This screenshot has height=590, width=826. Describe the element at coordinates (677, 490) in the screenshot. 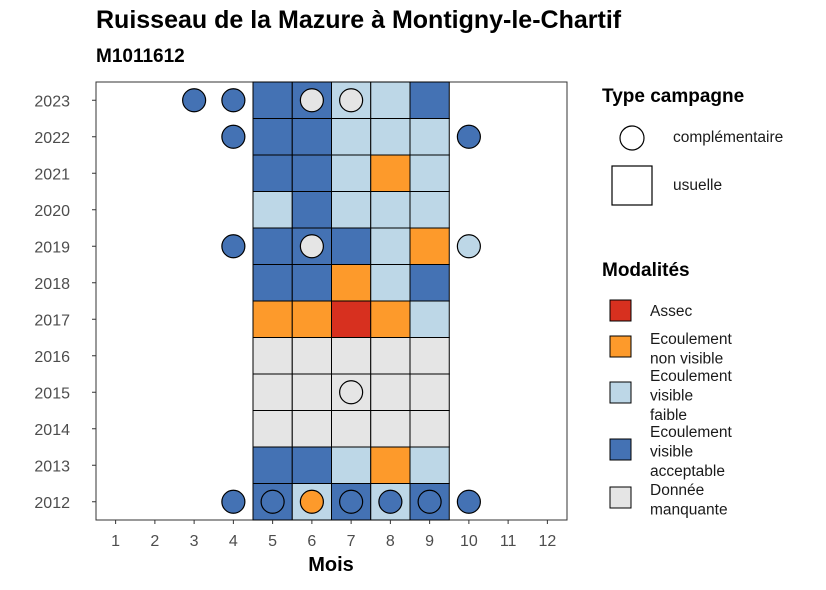

I see `legend-label-line: Donnée` at that location.